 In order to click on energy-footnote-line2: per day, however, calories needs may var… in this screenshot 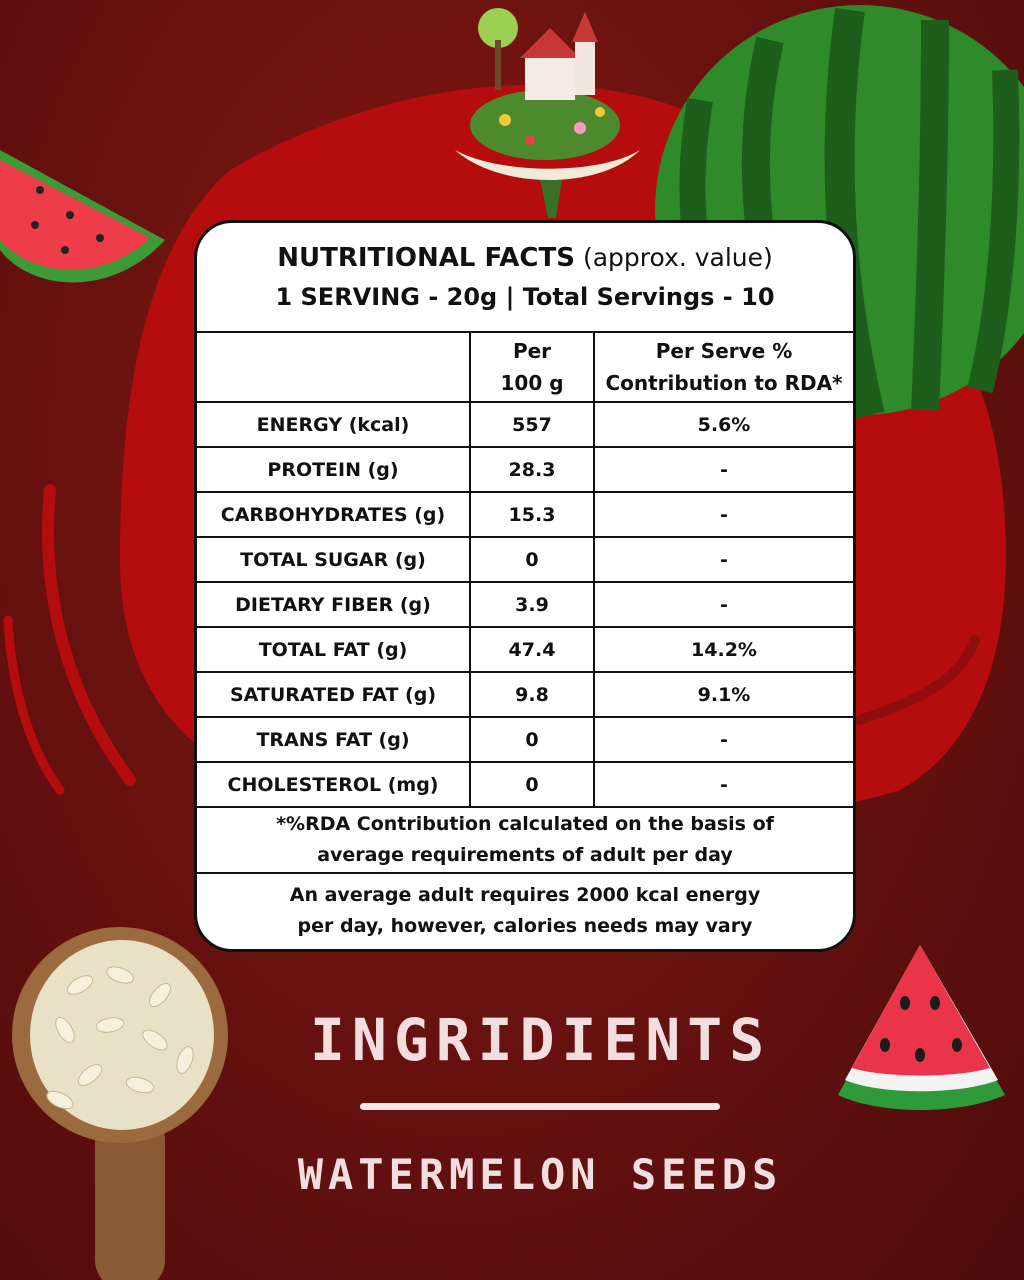, I will do `click(525, 926)`.